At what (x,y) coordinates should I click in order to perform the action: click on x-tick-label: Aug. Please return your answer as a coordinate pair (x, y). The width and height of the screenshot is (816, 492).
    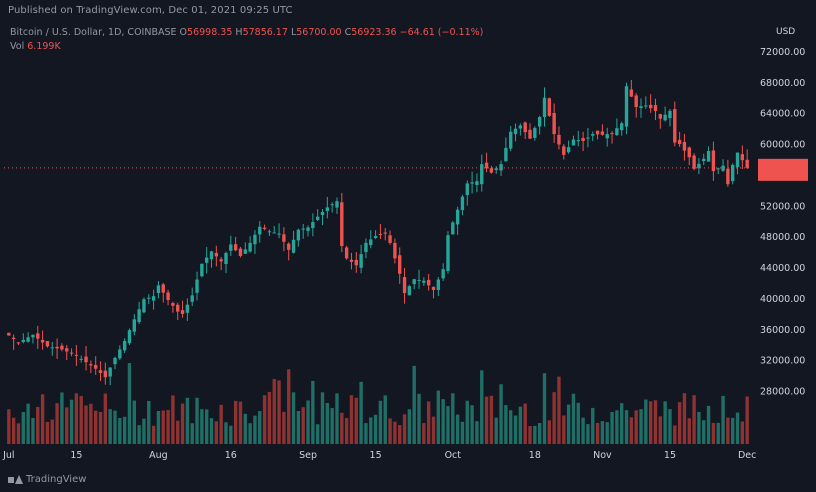
    Looking at the image, I should click on (158, 455).